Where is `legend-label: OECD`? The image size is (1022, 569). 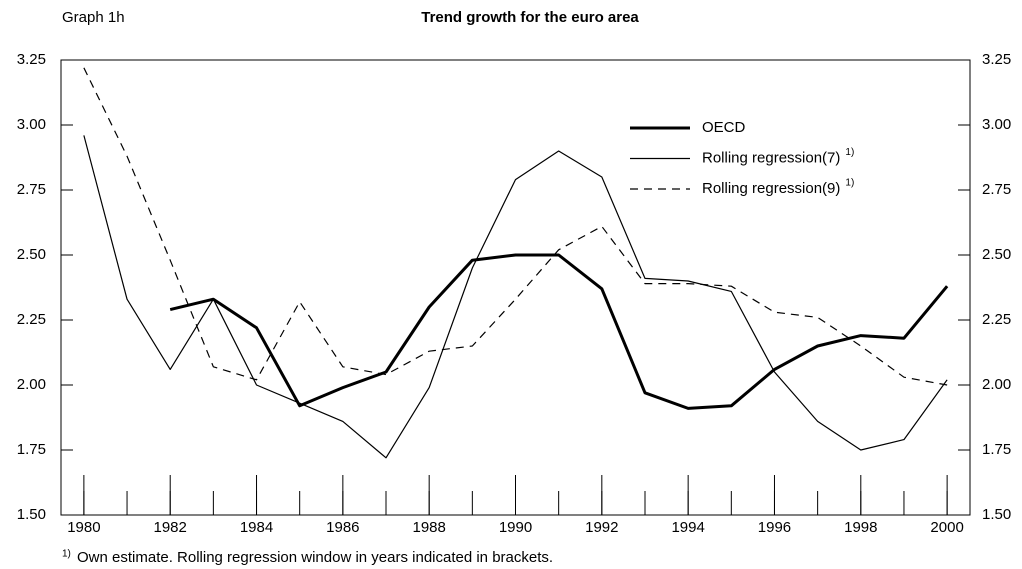
legend-label: OECD is located at coordinates (724, 127).